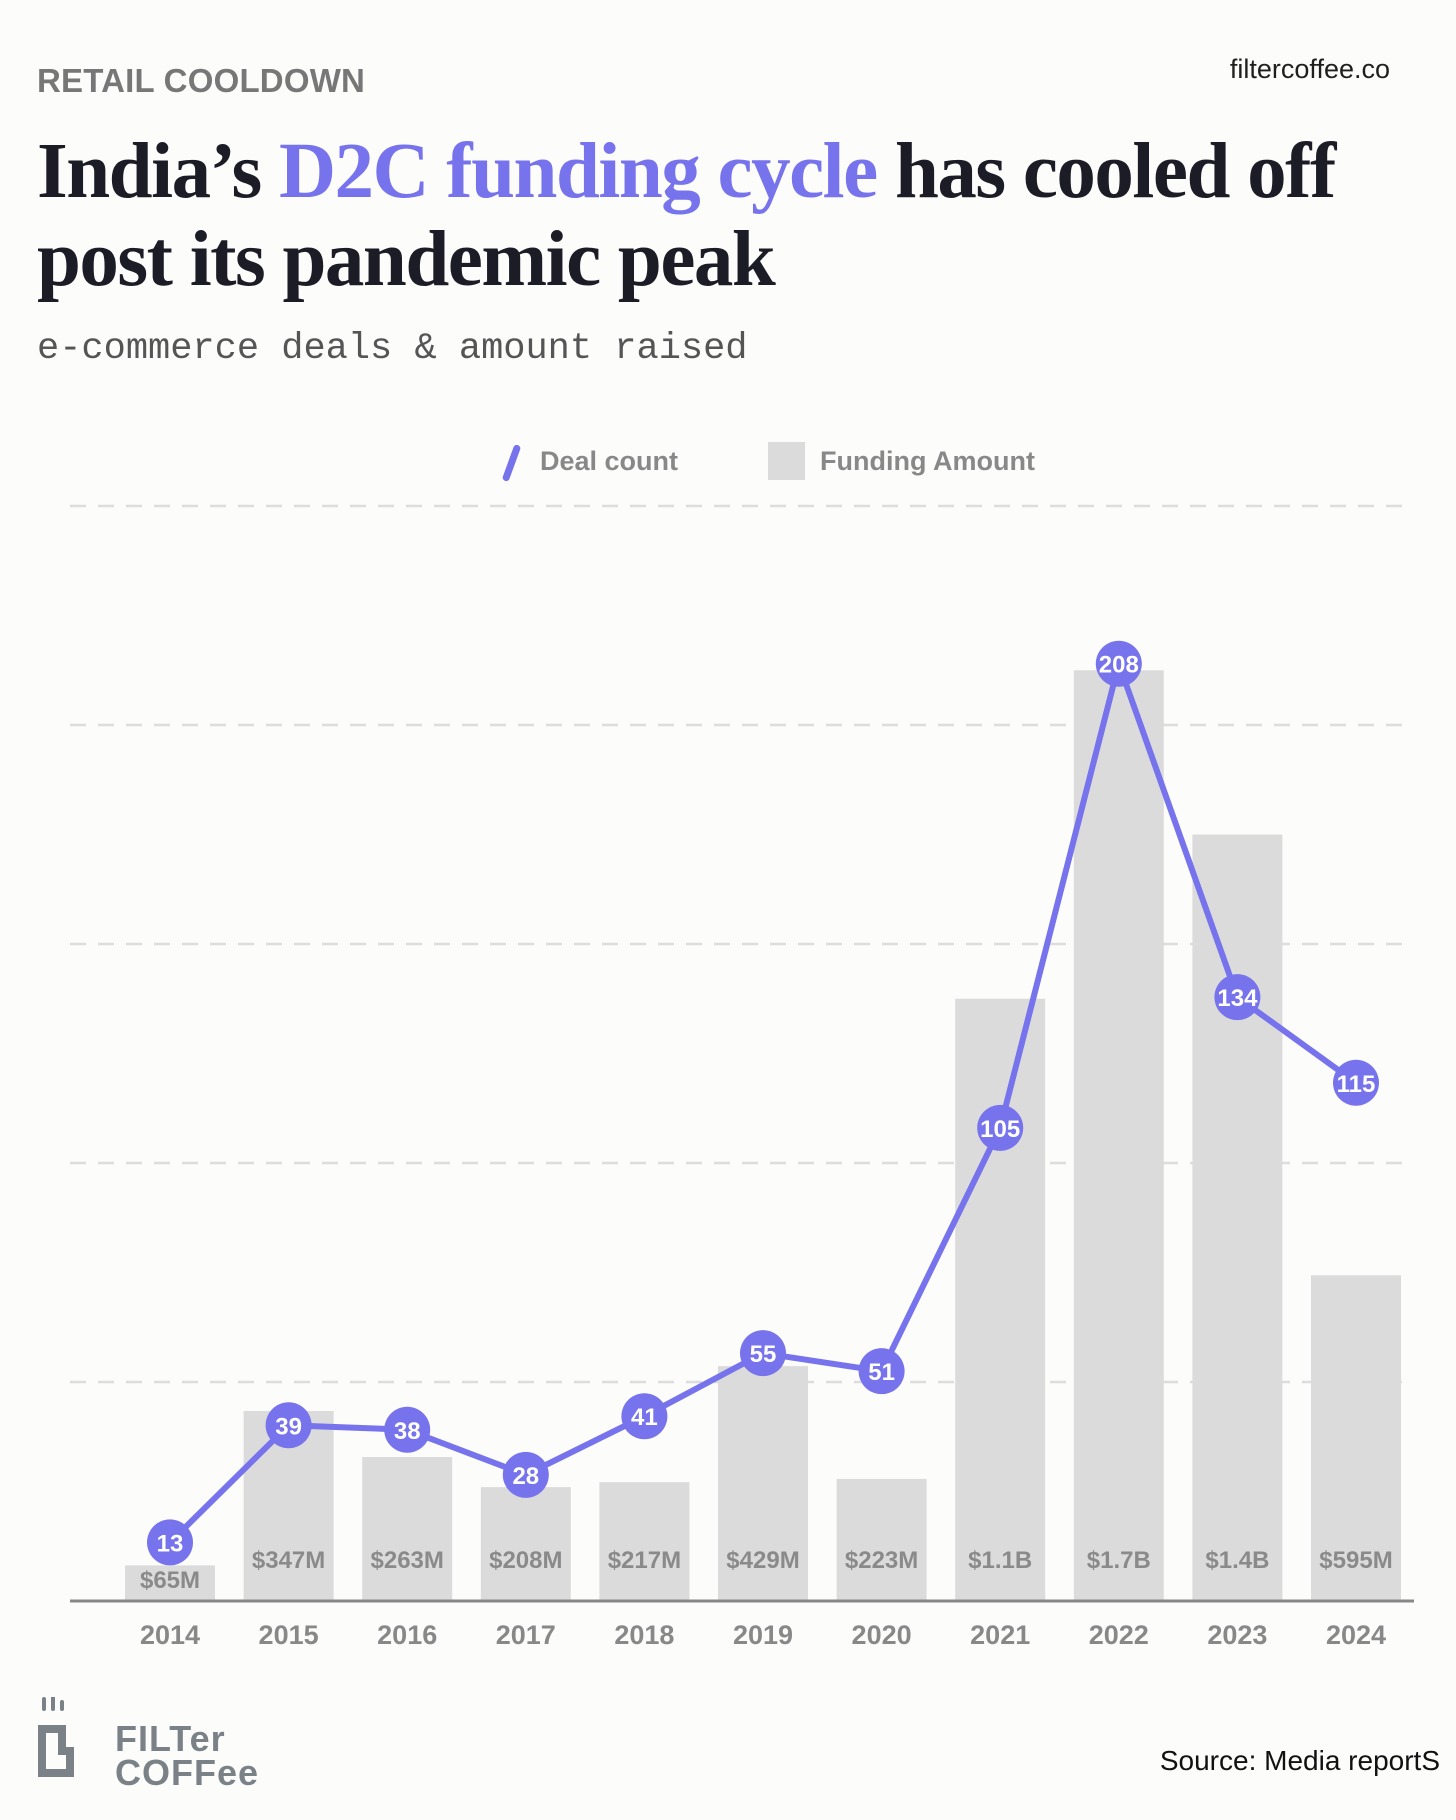 The image size is (1456, 1820). What do you see at coordinates (763, 1635) in the screenshot?
I see `x-tick-label: 2019` at bounding box center [763, 1635].